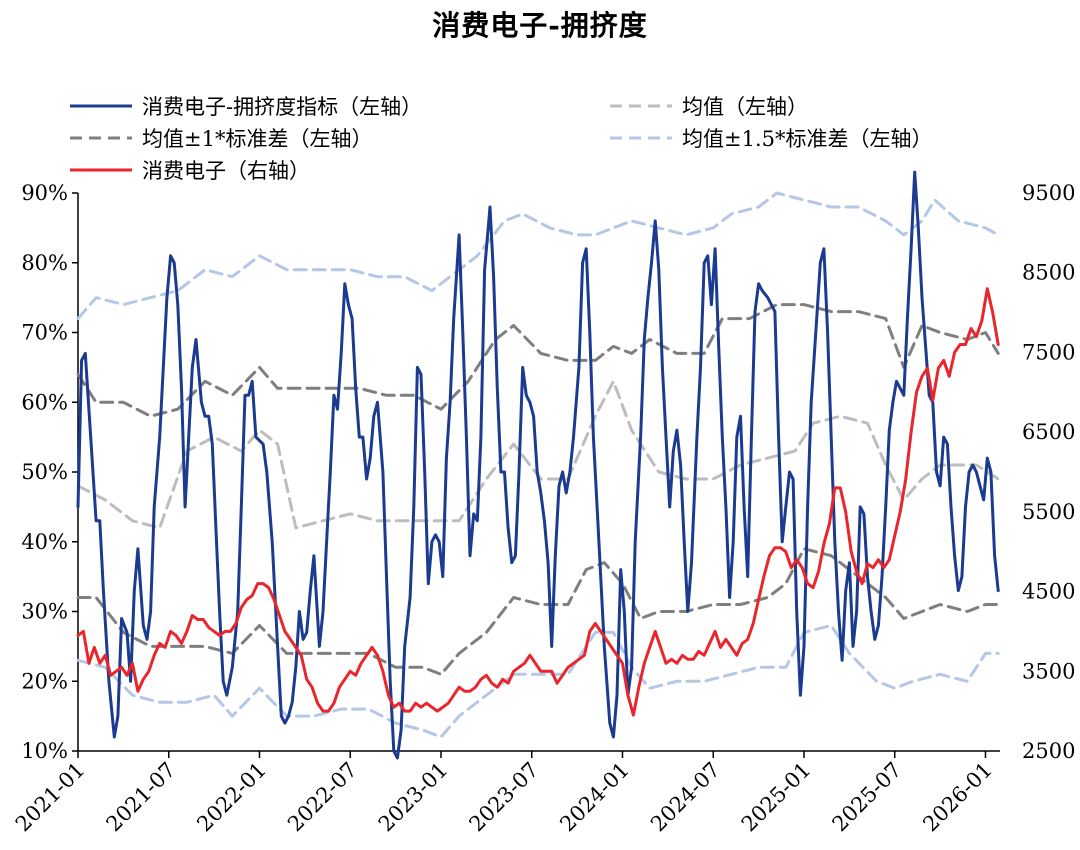  Describe the element at coordinates (1048, 592) in the screenshot. I see `y-right-tick-label: 4500` at that location.